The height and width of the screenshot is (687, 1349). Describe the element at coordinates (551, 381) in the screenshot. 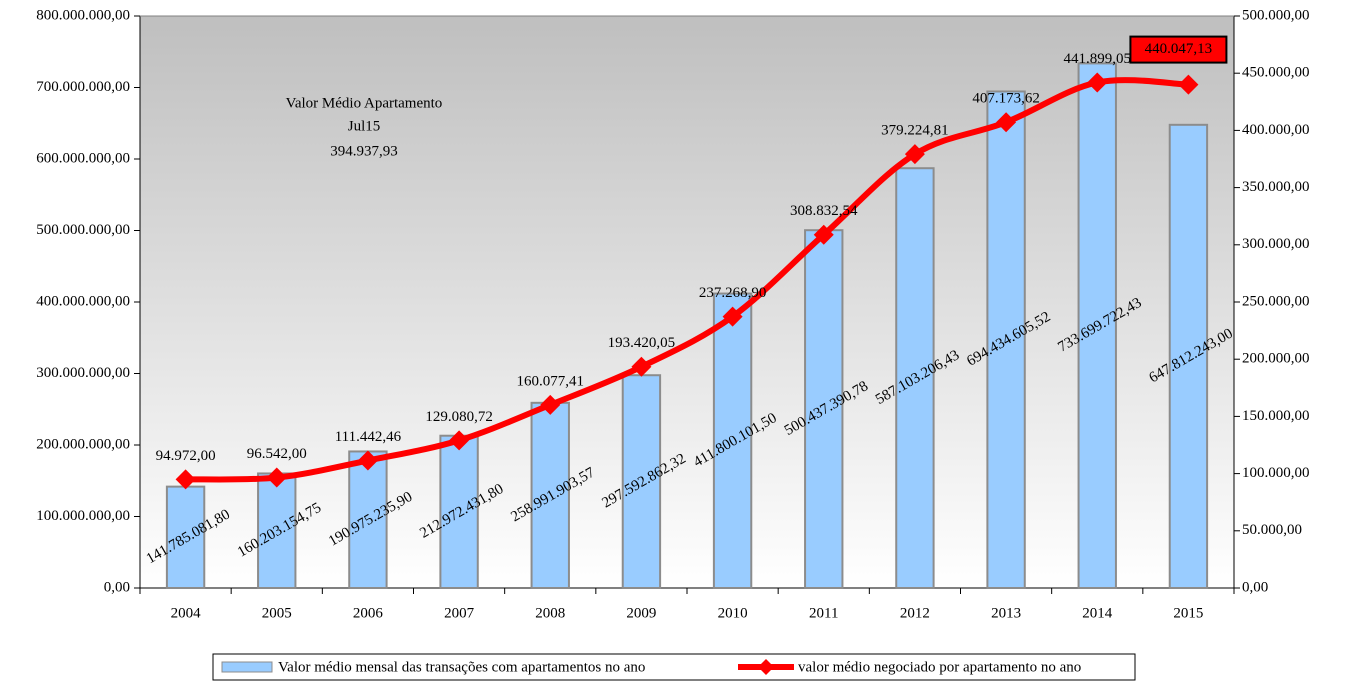

I see `line-value-label: 160.077,41` at that location.